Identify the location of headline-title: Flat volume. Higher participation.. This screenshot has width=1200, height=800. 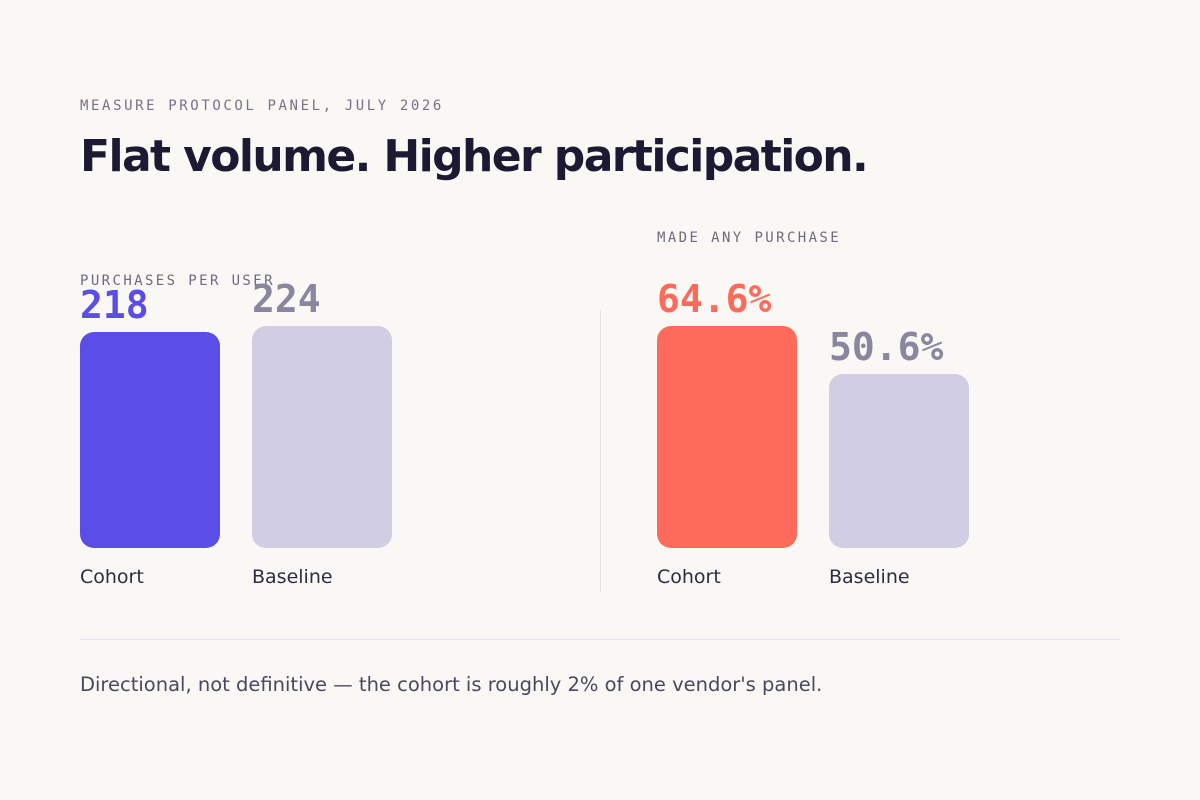
(474, 156).